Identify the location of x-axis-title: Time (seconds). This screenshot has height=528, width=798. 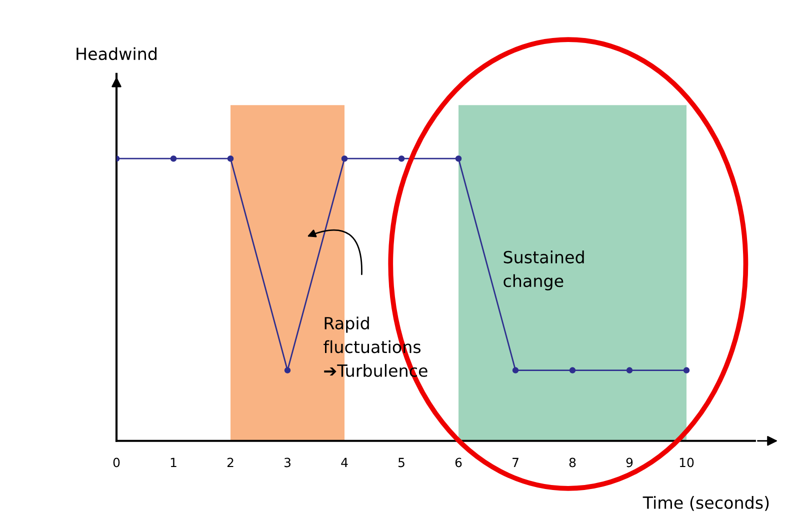
(705, 503).